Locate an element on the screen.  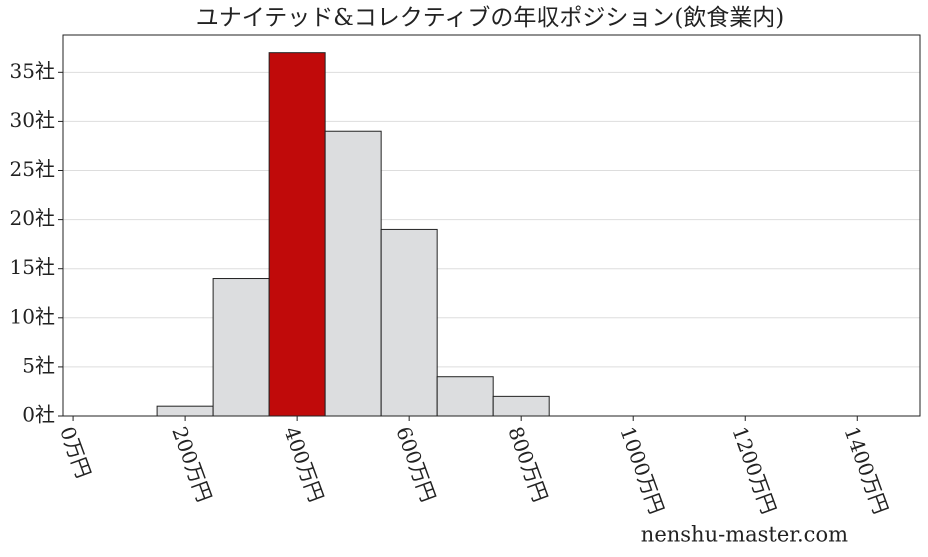
x-tick-label: 1000万円 is located at coordinates (642, 470).